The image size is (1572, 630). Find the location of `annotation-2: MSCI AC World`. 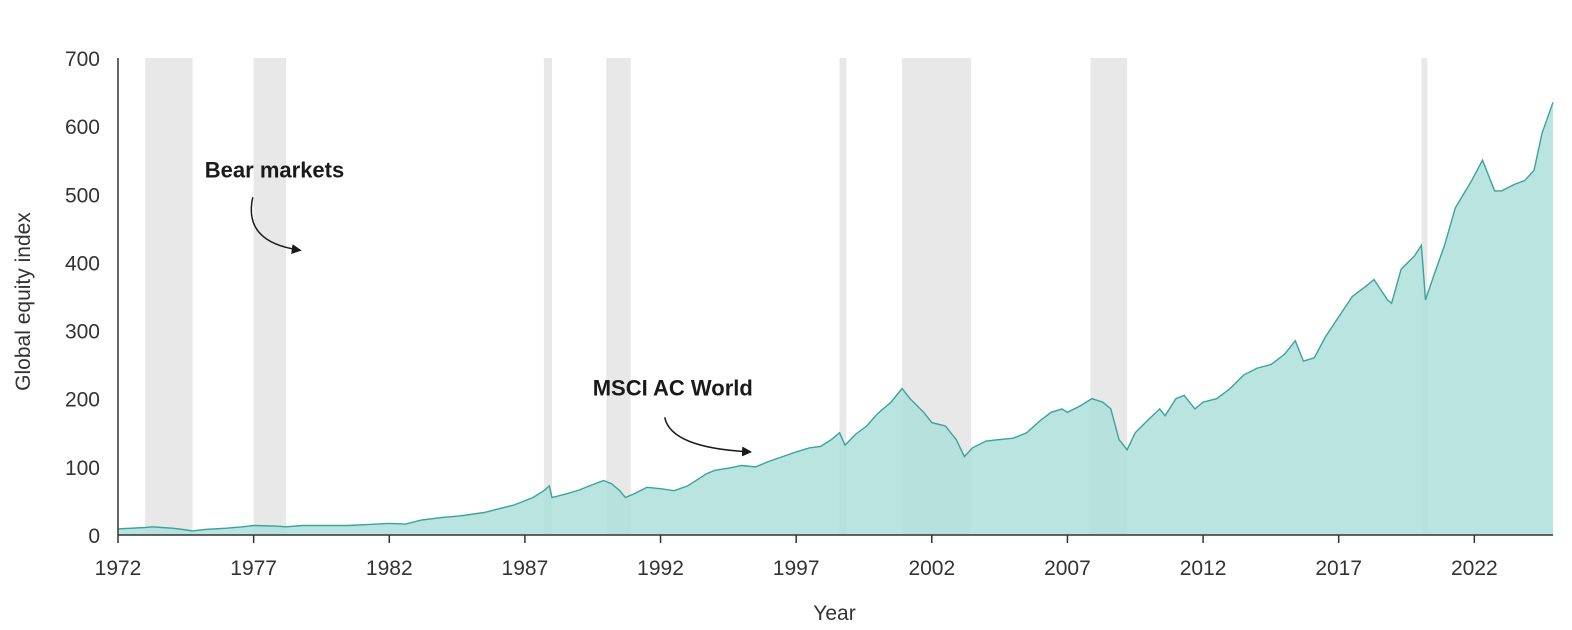

annotation-2: MSCI AC World is located at coordinates (673, 387).